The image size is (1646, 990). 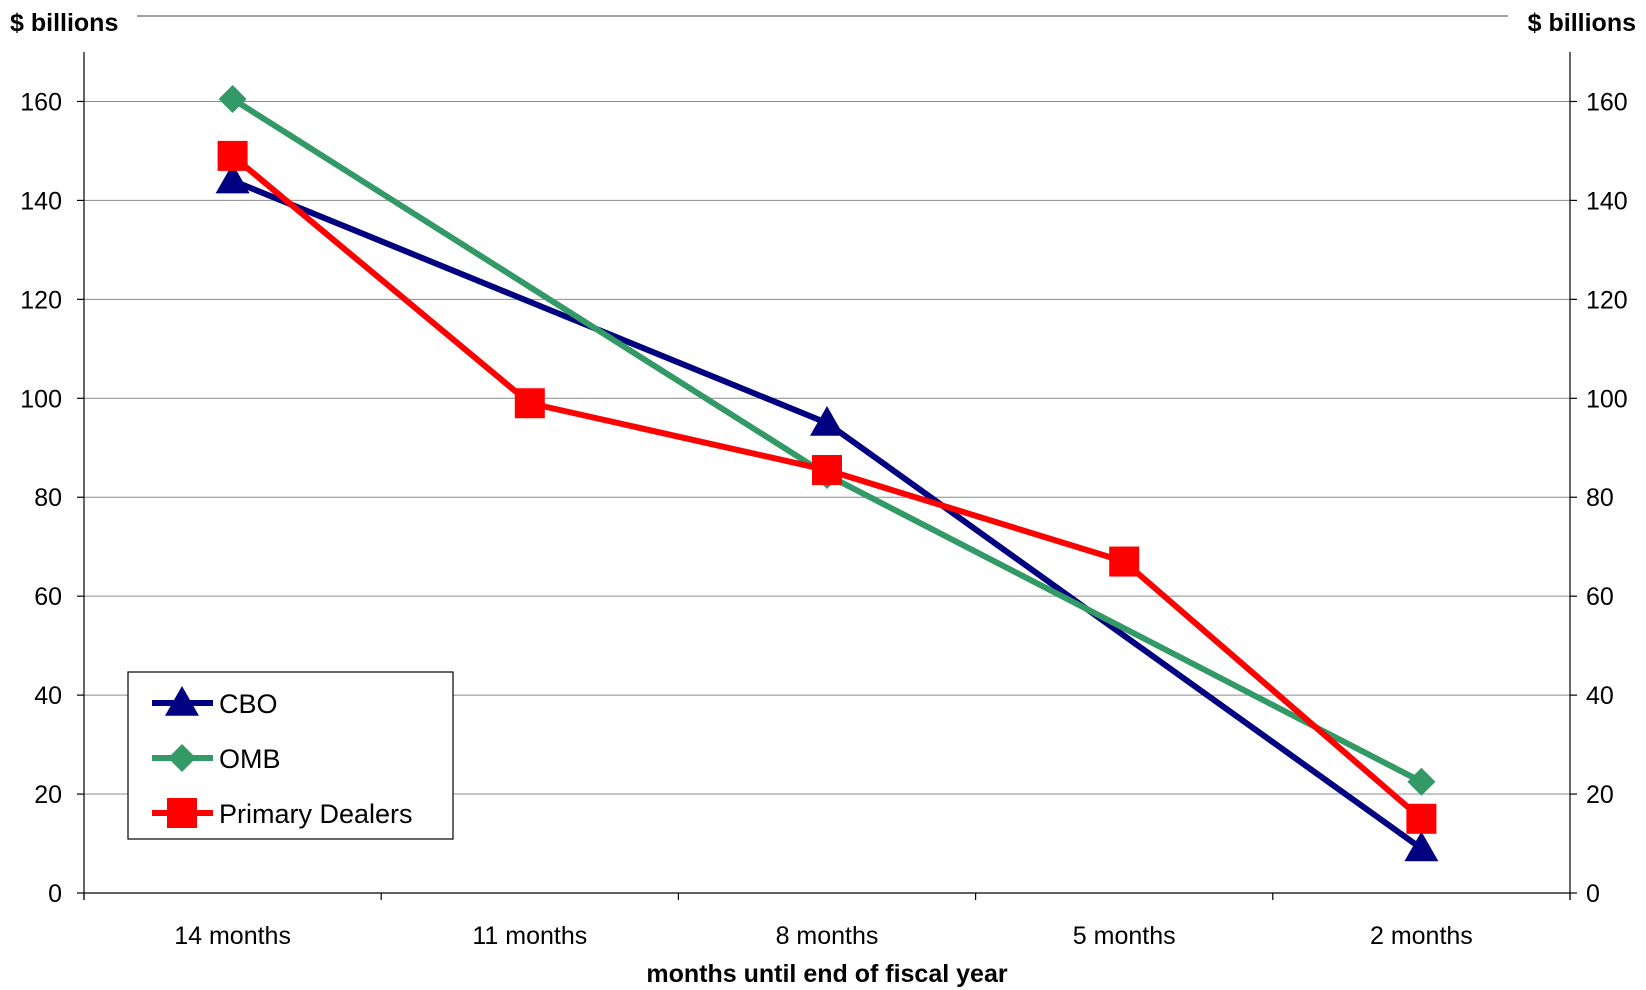 I want to click on y-tick-label-left: 160, so click(x=41, y=102).